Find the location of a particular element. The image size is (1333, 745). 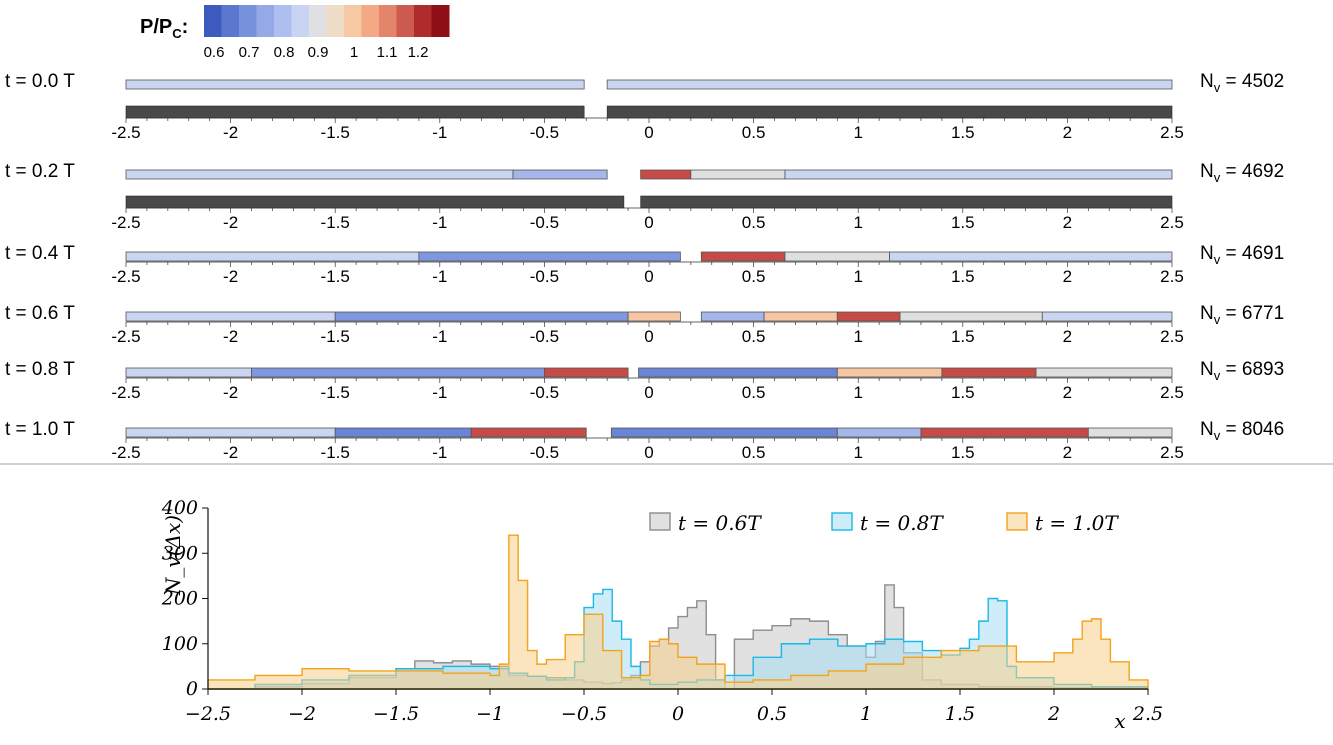

time-label: t = 0.8 T is located at coordinates (40, 369).